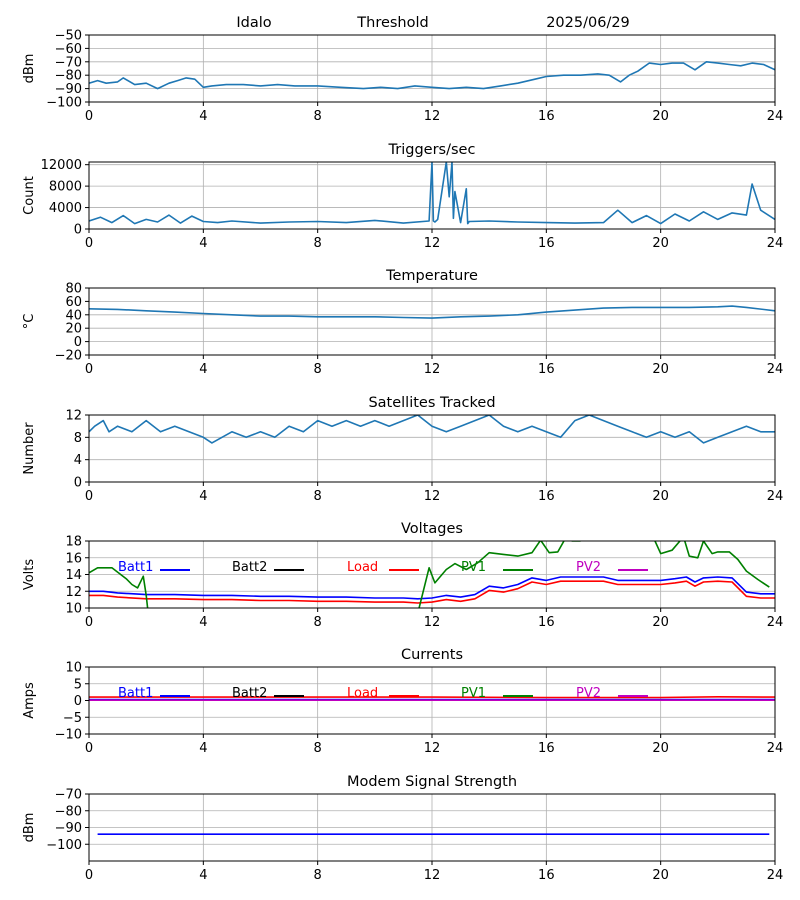 The image size is (800, 900). I want to click on voltages-load-line, so click(432, 592).